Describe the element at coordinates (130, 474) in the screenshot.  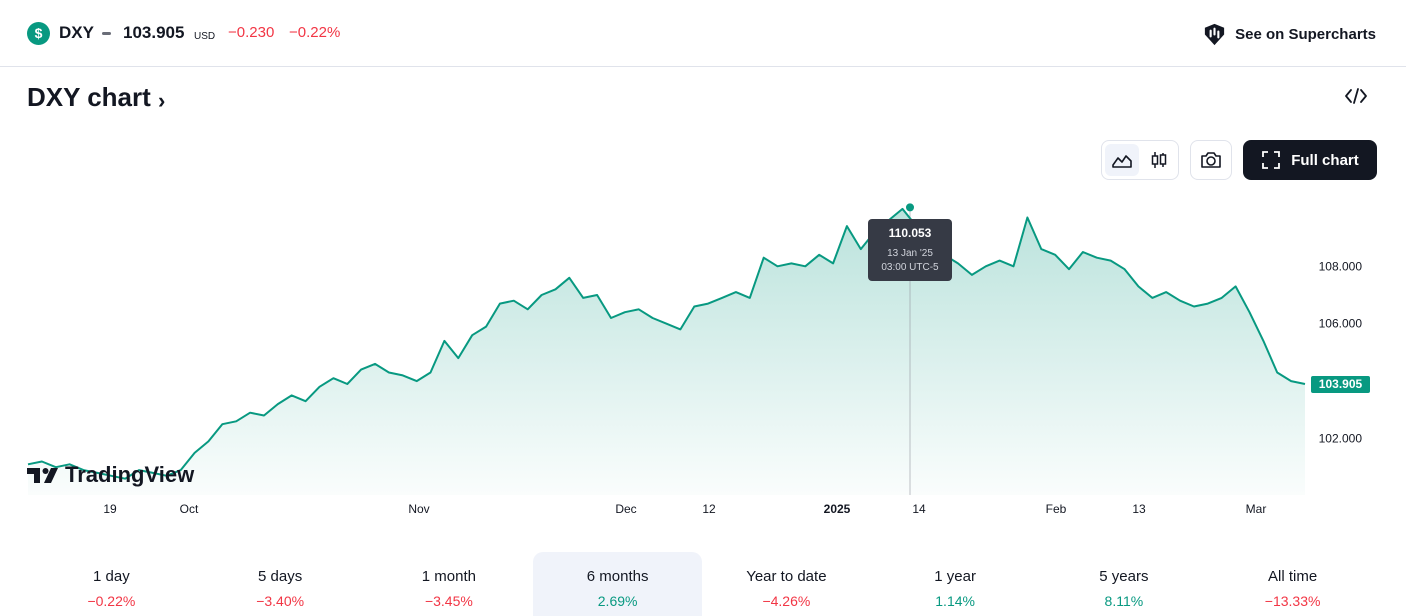
I see `tradingview-logo-text: TradingView` at that location.